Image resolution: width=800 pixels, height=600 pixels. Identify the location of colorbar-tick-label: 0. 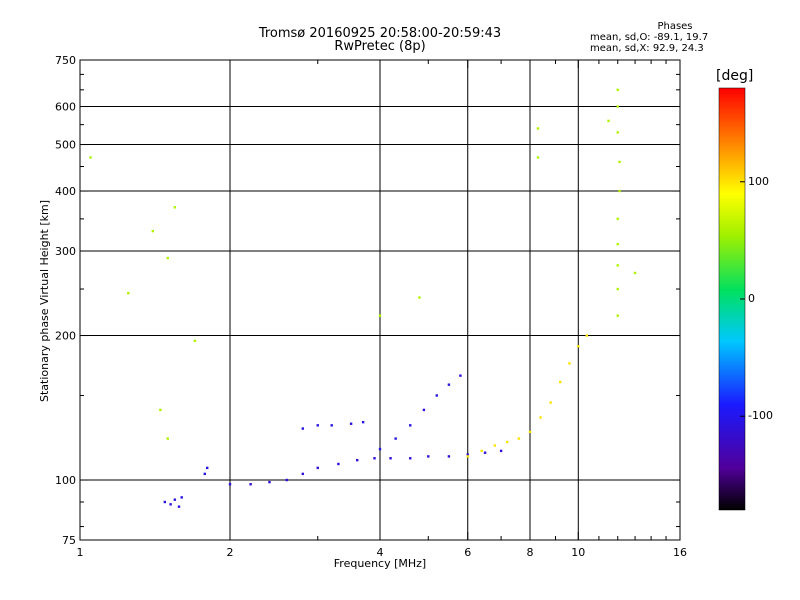
(751, 298).